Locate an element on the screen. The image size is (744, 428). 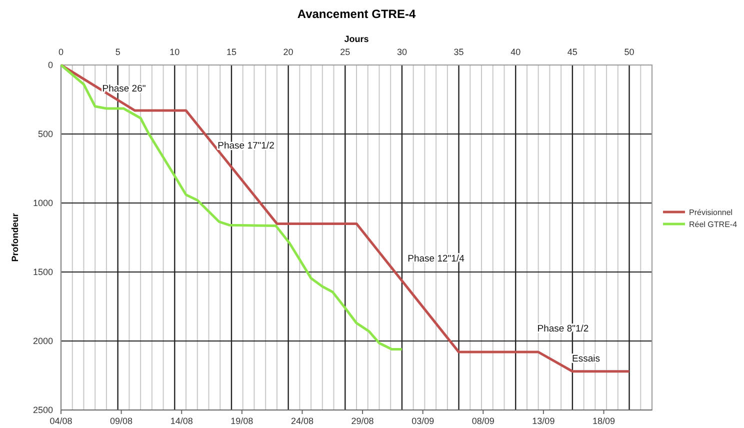
x2-tick-label: 10 is located at coordinates (175, 52).